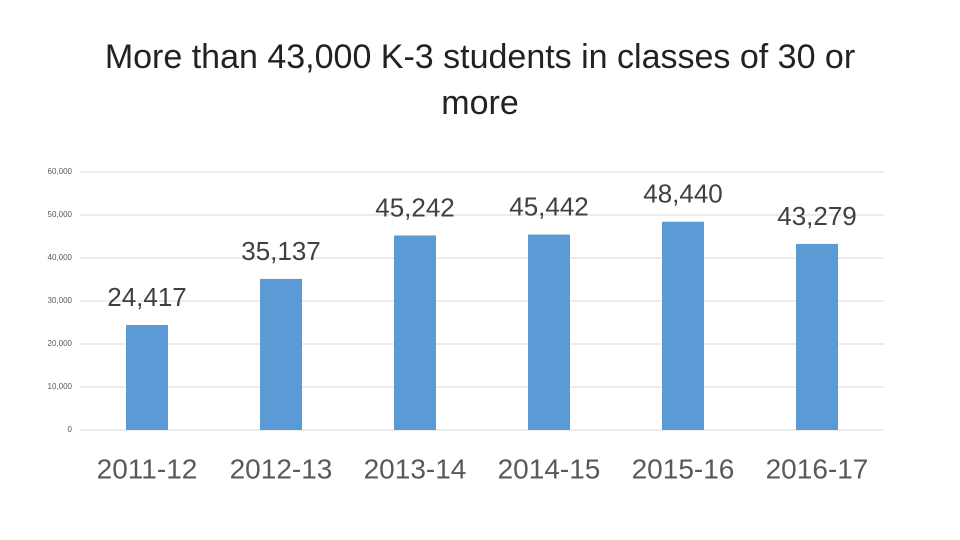 The image size is (960, 540). Describe the element at coordinates (60, 171) in the screenshot. I see `y-tick-label: 60,000` at that location.